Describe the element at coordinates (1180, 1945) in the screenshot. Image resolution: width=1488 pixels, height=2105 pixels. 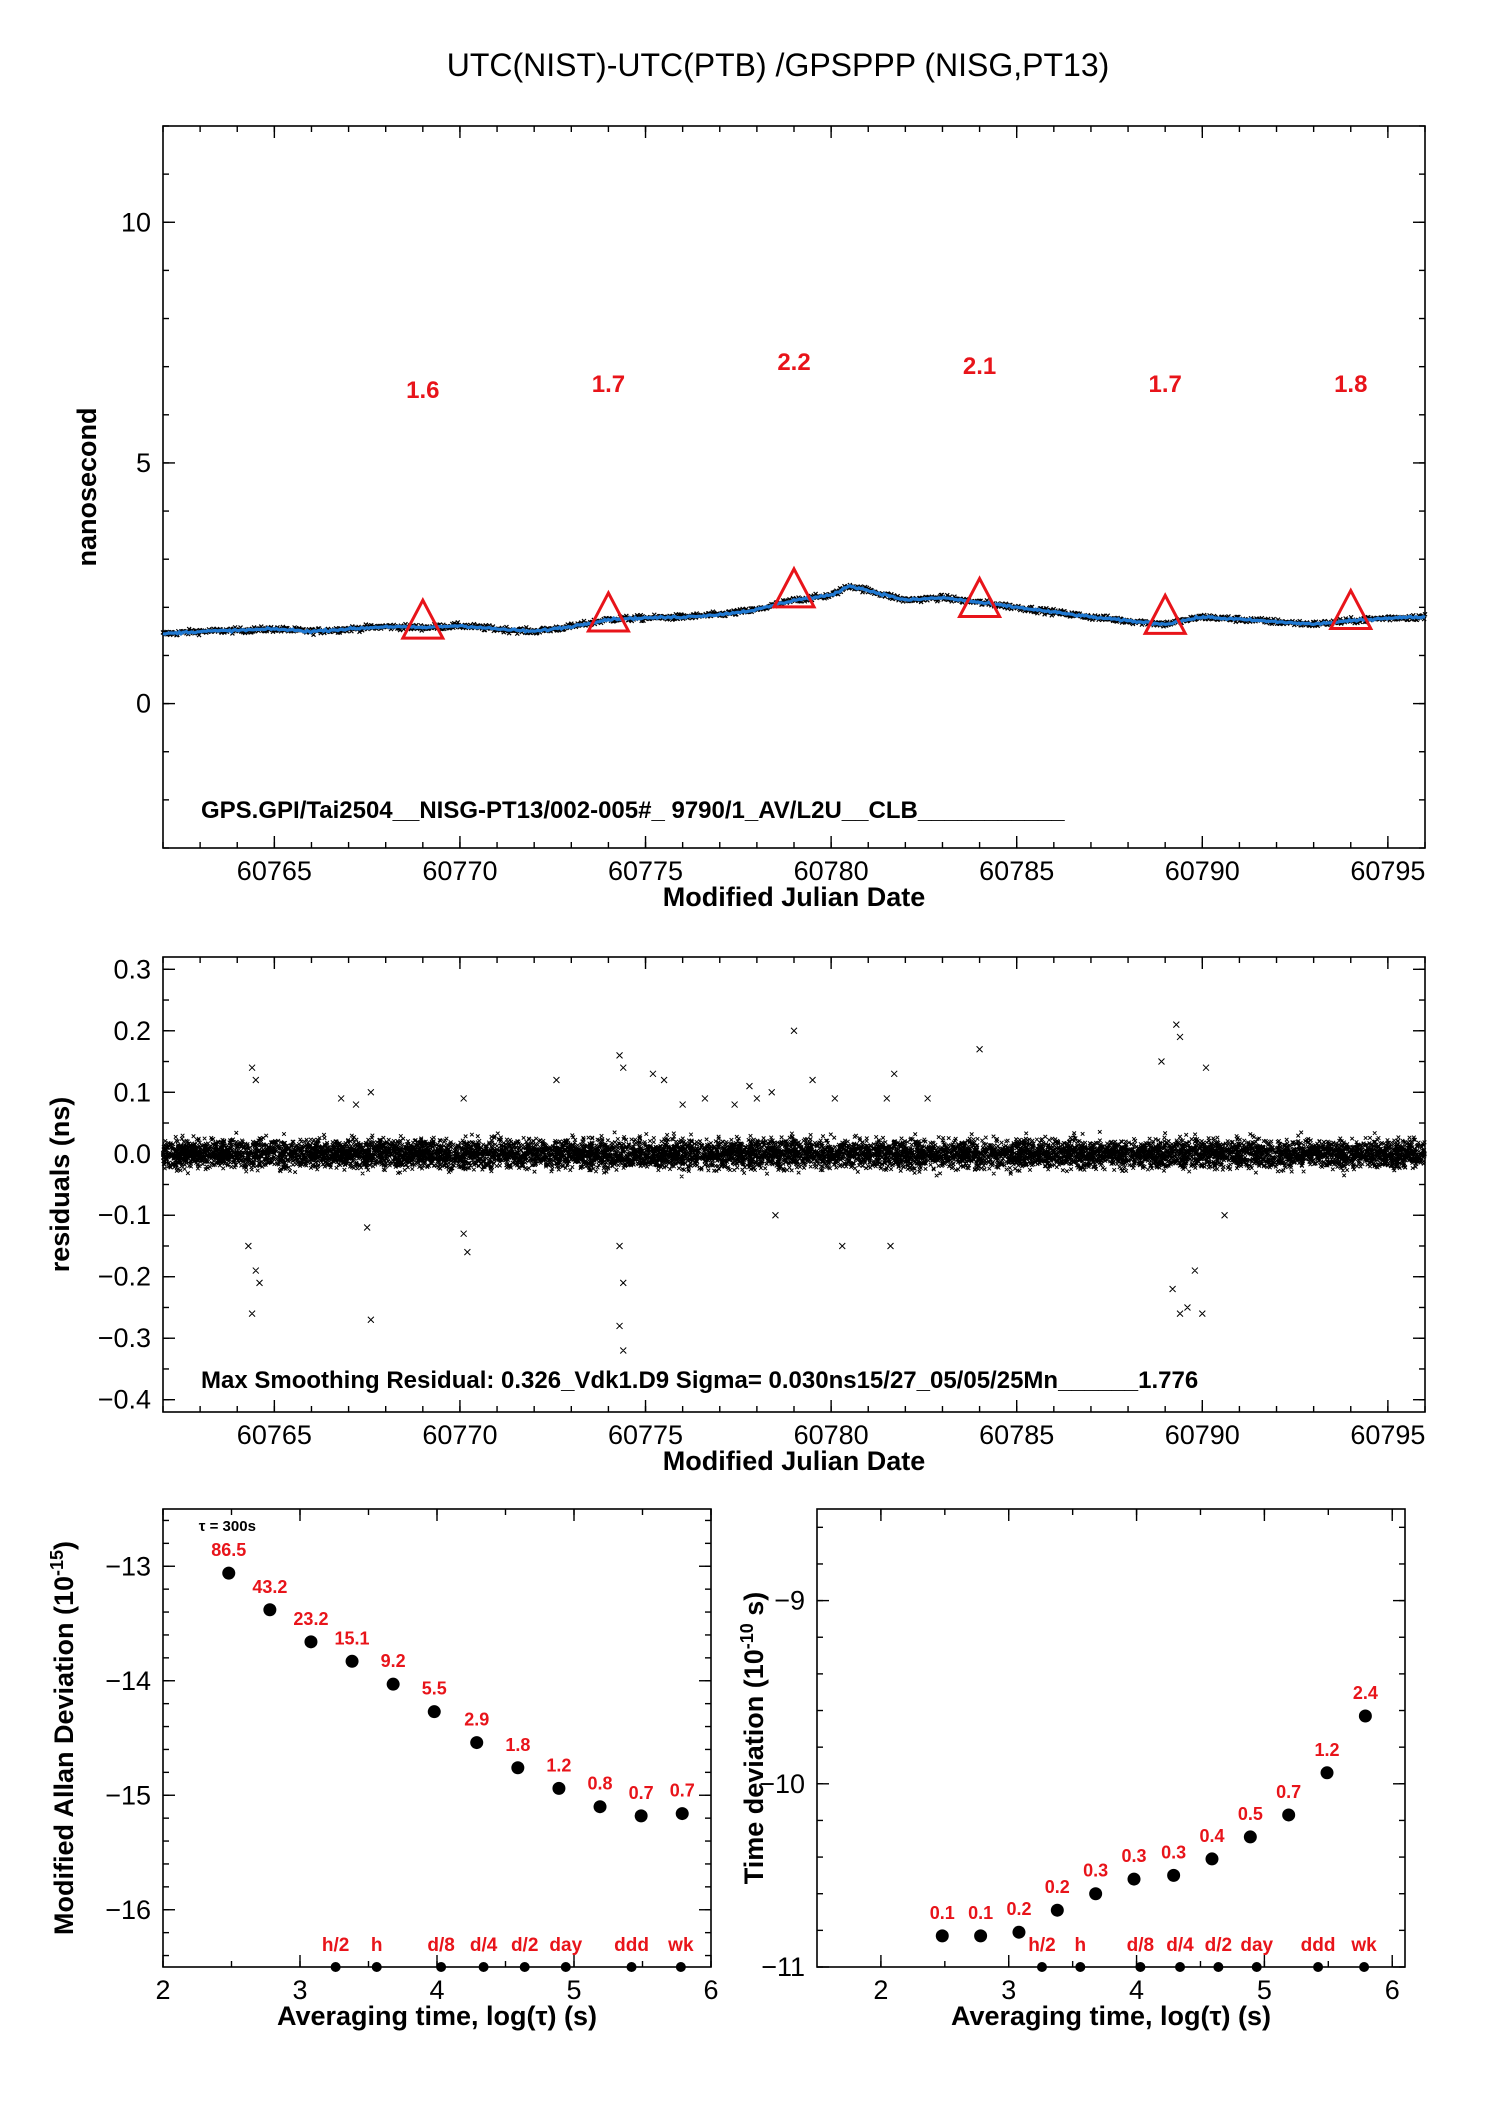
I see `tau-marker-label: d/4` at that location.